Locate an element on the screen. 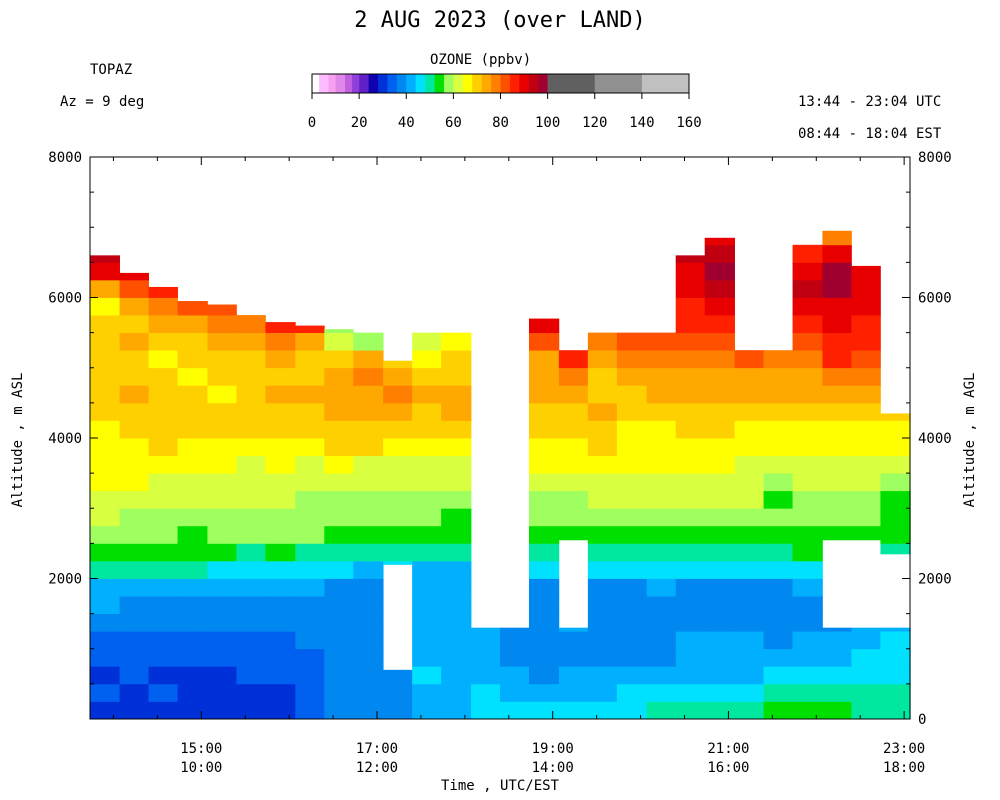 This screenshot has width=1000, height=800. colorbar-tick-label: 20 is located at coordinates (359, 123).